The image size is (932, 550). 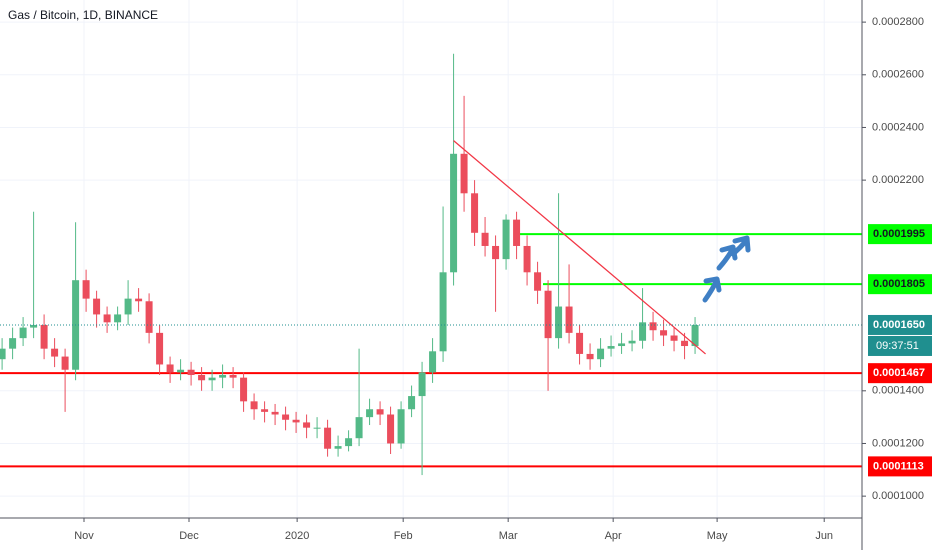 What do you see at coordinates (898, 75) in the screenshot?
I see `y-tick-label: 0.0002600` at bounding box center [898, 75].